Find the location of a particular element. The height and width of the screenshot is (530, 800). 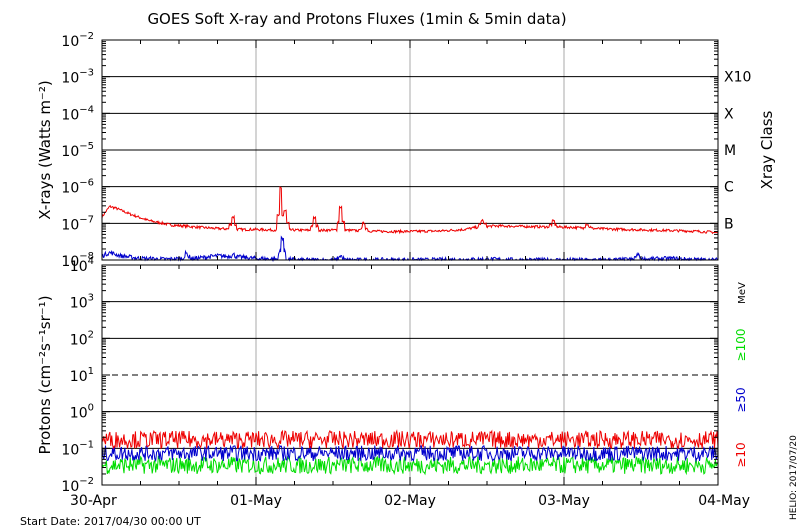

proton-unit-label: MeV is located at coordinates (742, 293).